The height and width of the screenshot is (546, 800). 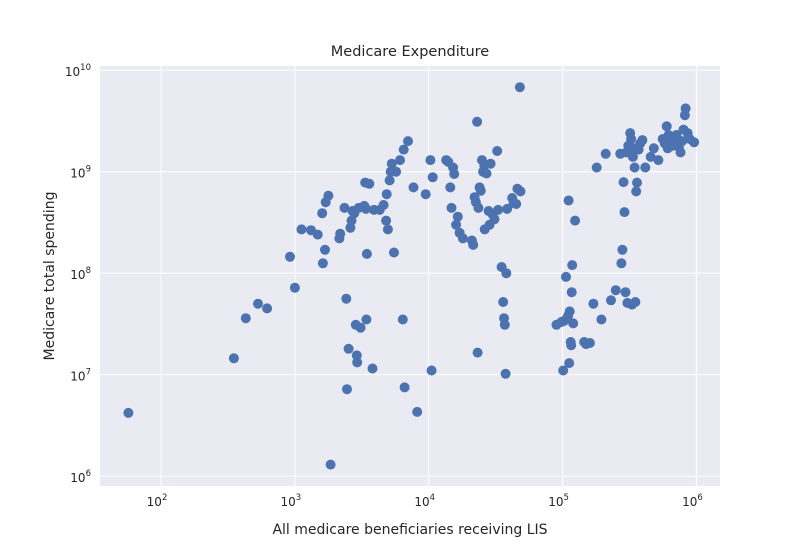 I want to click on y-tick-exponent: 6, so click(x=88, y=474).